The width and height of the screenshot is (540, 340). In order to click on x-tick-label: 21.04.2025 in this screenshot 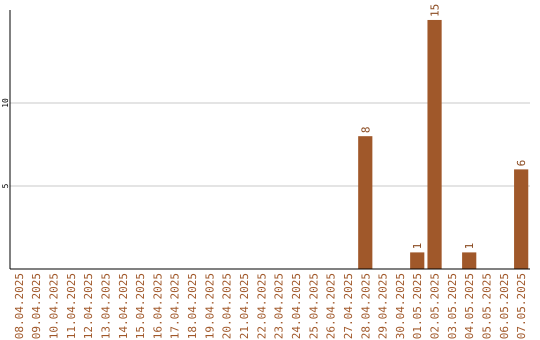, I will do `click(245, 306)`.